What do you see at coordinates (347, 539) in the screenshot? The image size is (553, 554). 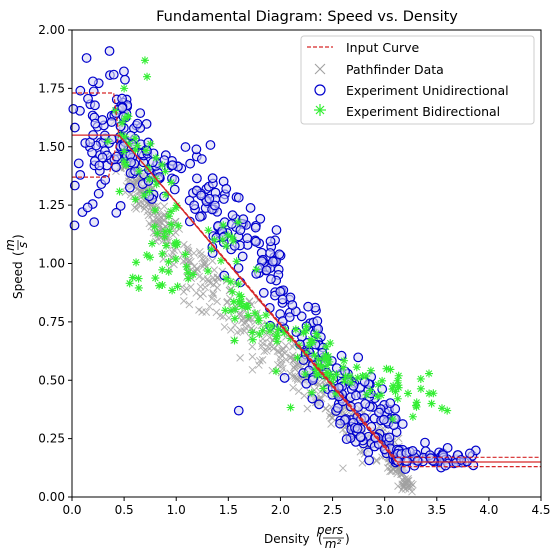 I see `x-axis-unit-close: )` at bounding box center [347, 539].